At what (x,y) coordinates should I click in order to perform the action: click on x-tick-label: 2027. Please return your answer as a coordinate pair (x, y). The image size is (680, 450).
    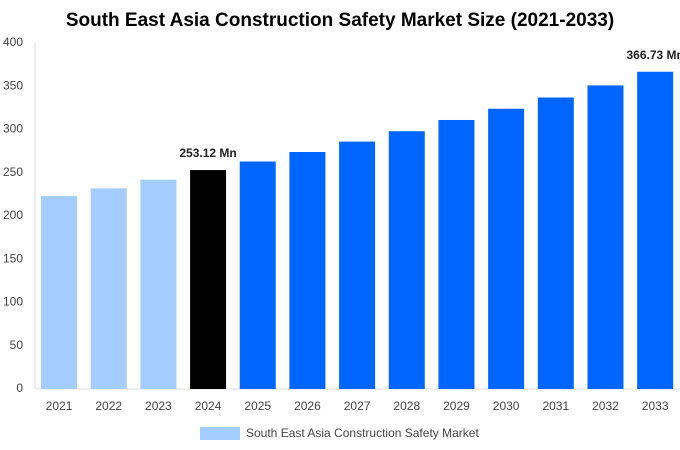
    Looking at the image, I should click on (357, 406).